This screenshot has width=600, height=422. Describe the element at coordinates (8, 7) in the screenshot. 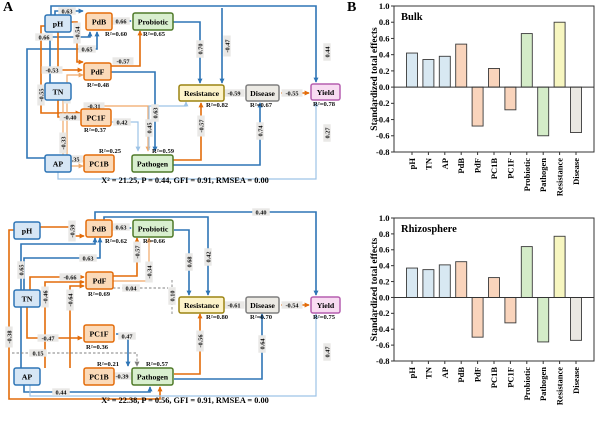

I see `panel-a-label: A` at that location.